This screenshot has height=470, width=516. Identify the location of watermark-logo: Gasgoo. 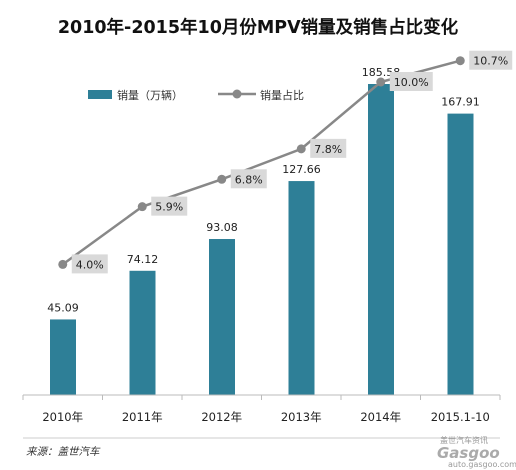
(468, 453).